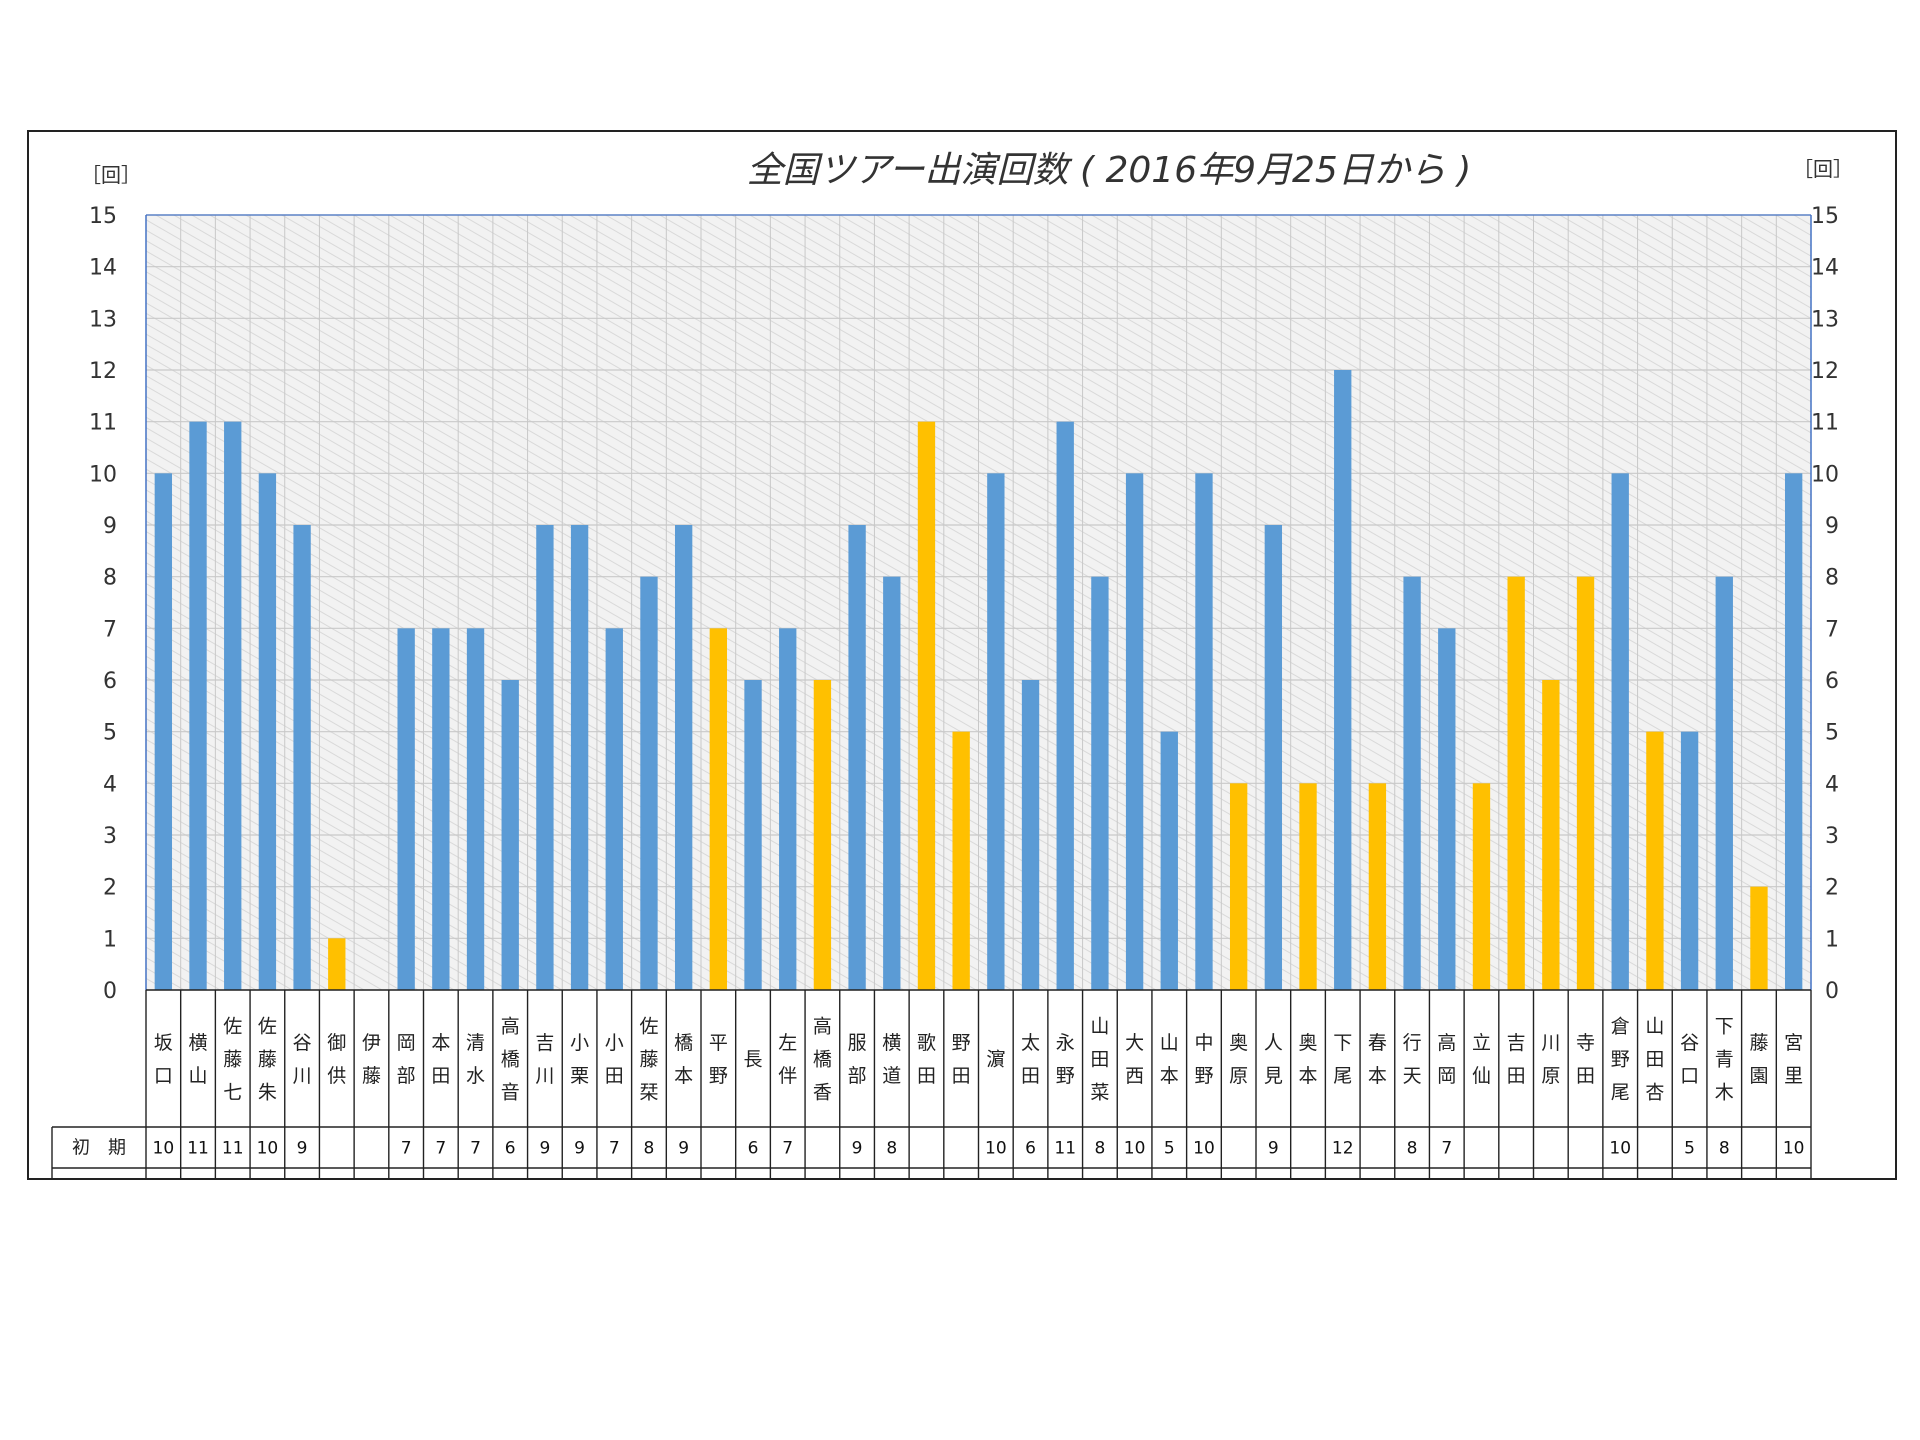 The image size is (1920, 1440). What do you see at coordinates (406, 1059) in the screenshot?
I see `category-label: 岡部` at bounding box center [406, 1059].